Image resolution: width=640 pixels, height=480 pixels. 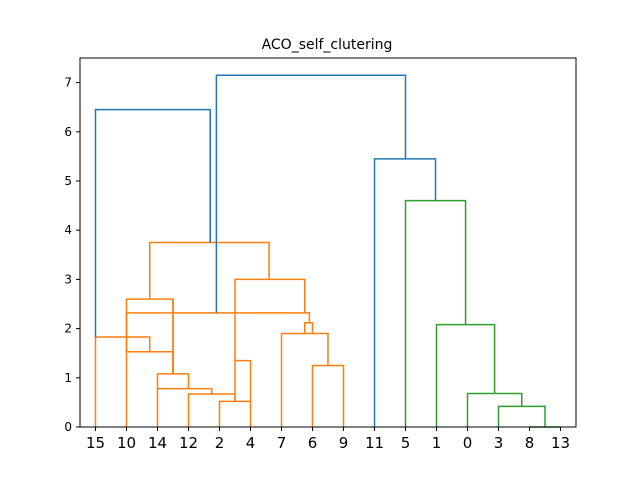 I want to click on y-axis: 0 1 2 3 4 5 6 7, so click(x=72, y=255).